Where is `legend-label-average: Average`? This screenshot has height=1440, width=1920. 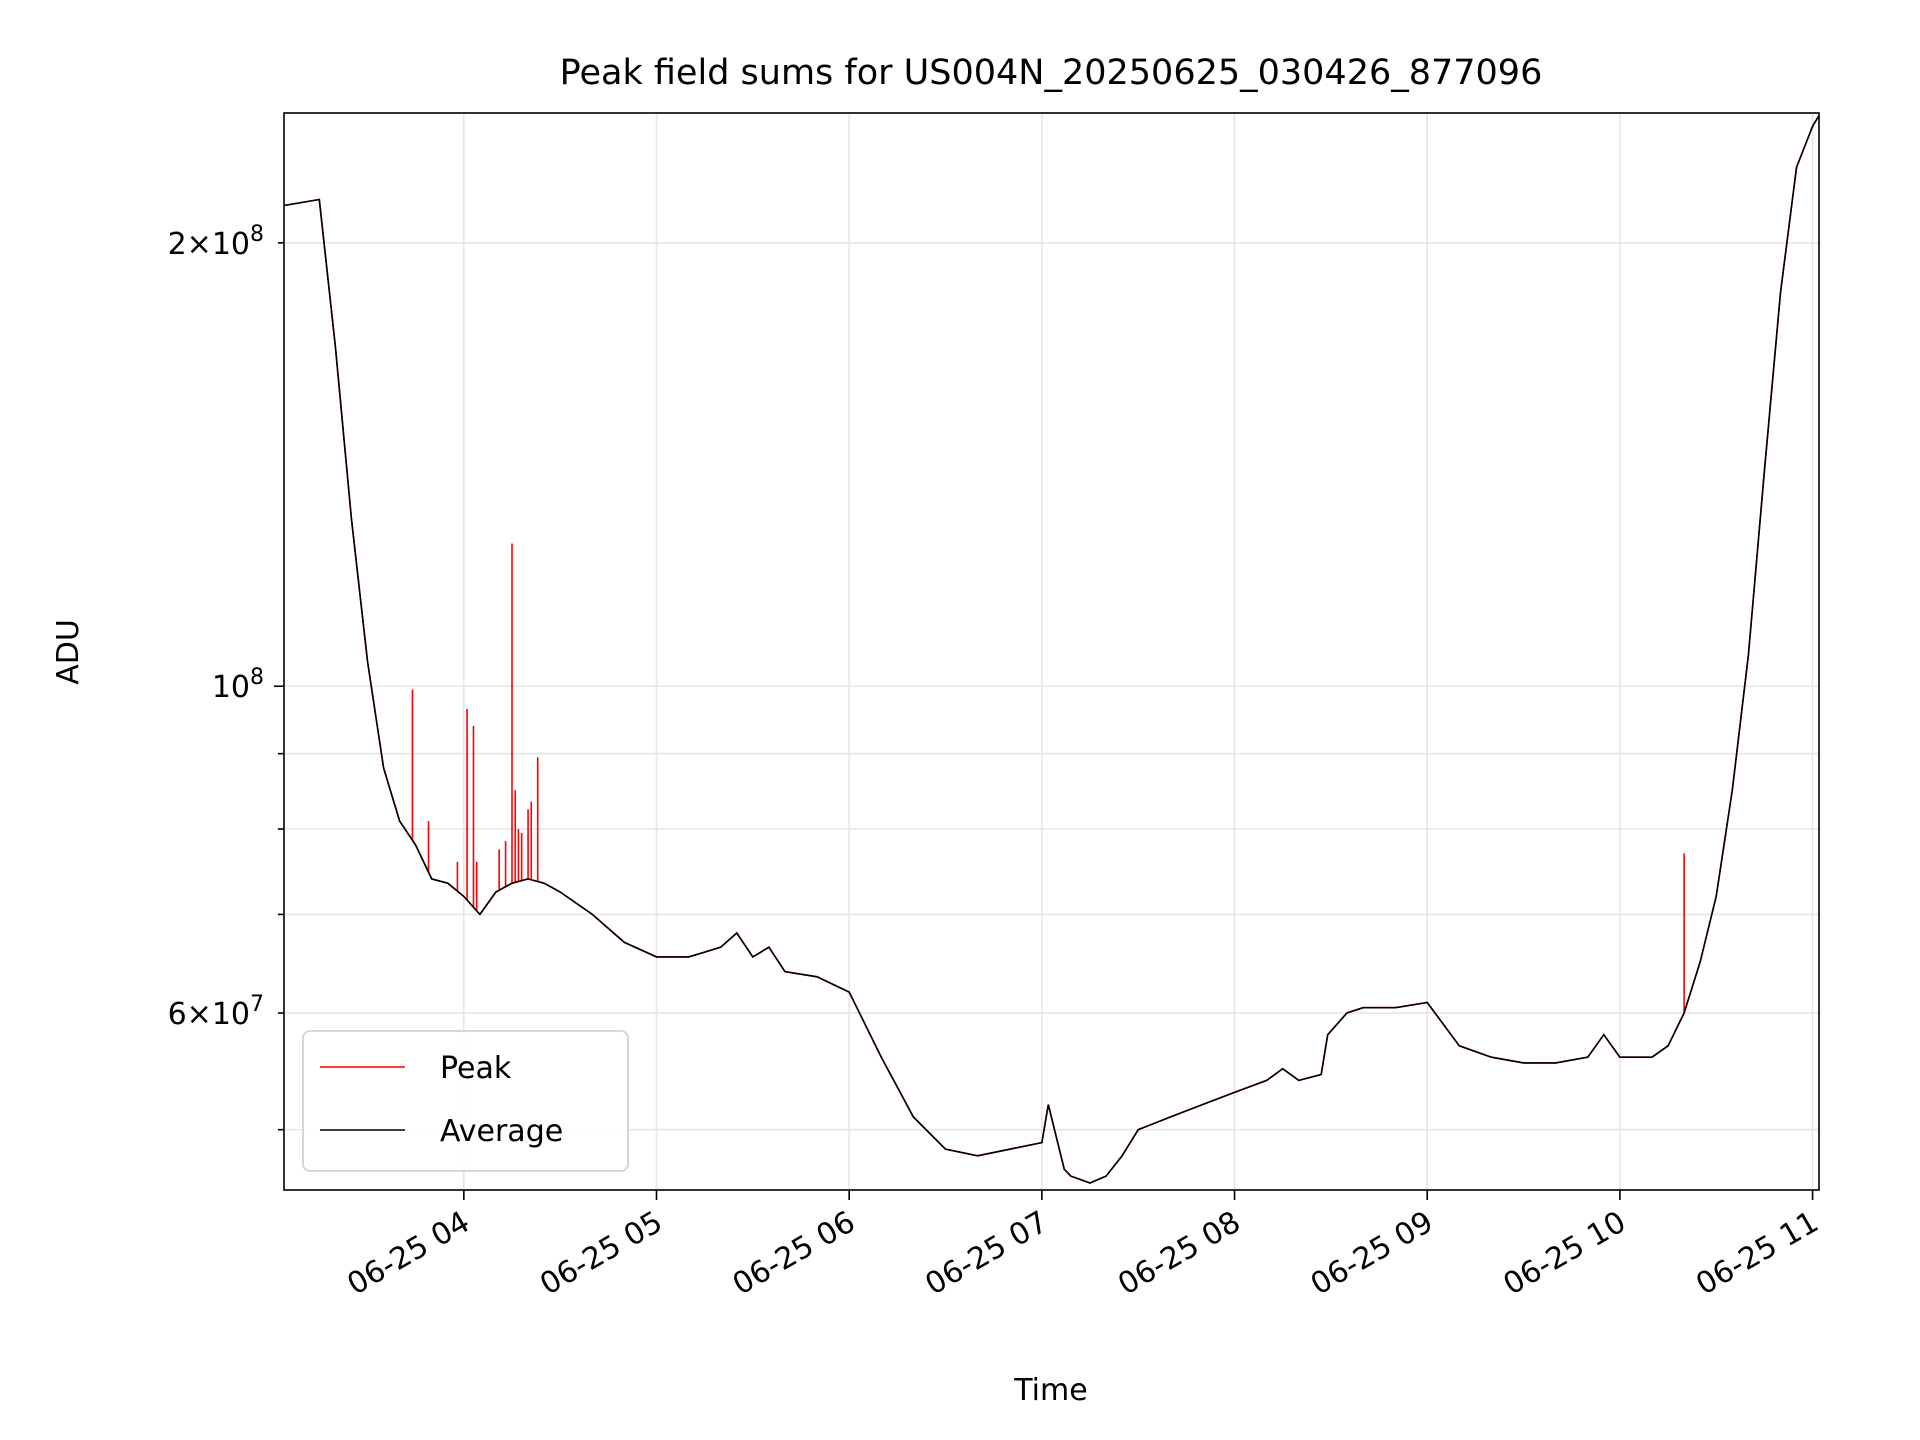 legend-label-average: Average is located at coordinates (501, 1131).